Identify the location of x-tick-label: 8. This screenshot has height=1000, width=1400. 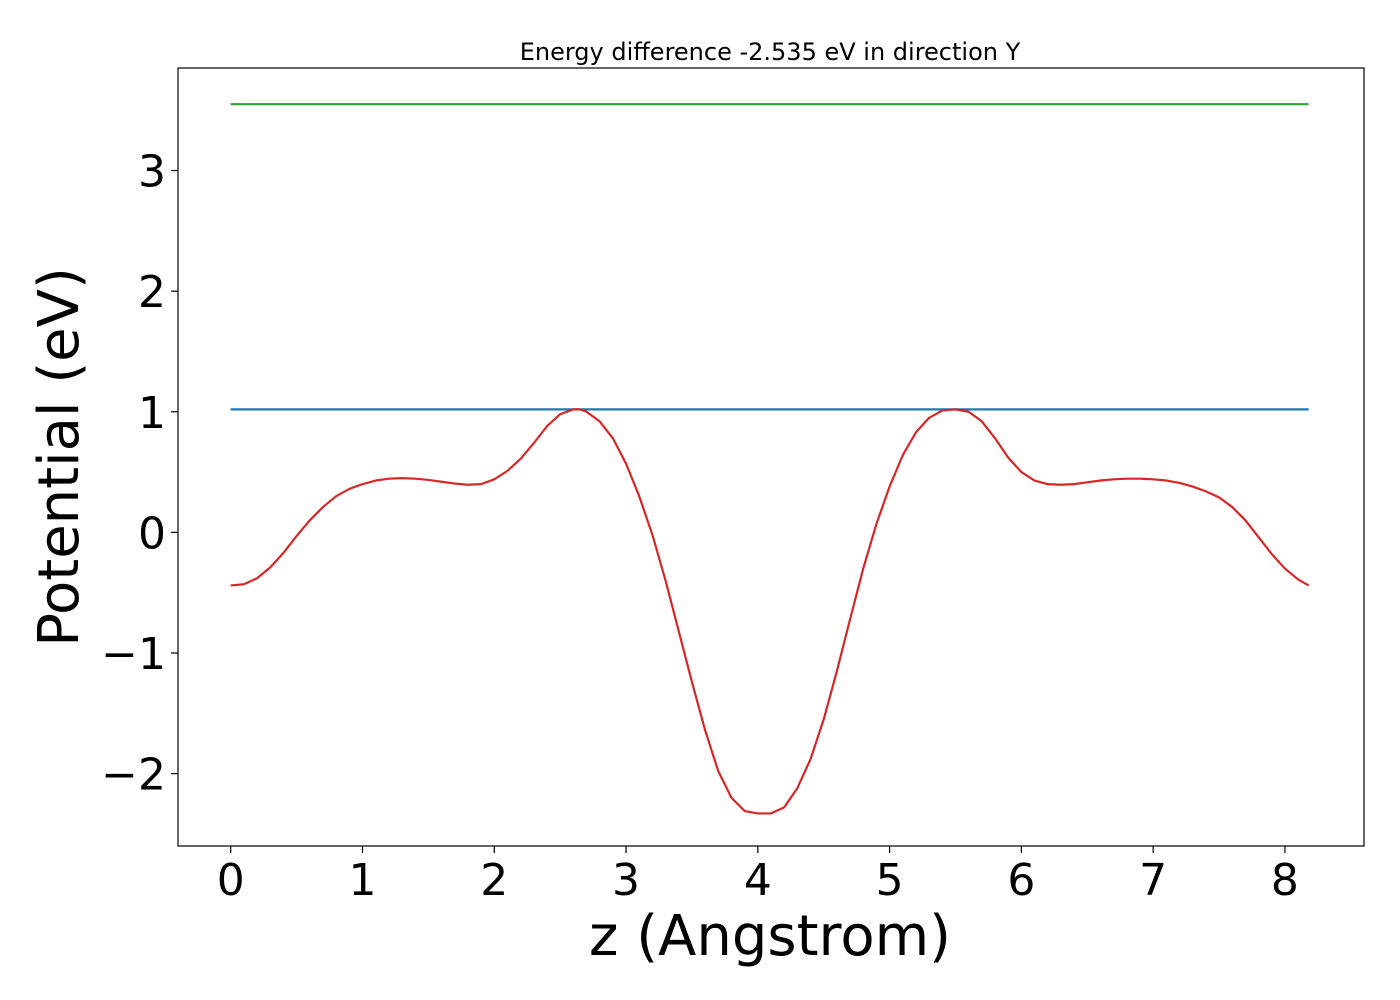
(1285, 880).